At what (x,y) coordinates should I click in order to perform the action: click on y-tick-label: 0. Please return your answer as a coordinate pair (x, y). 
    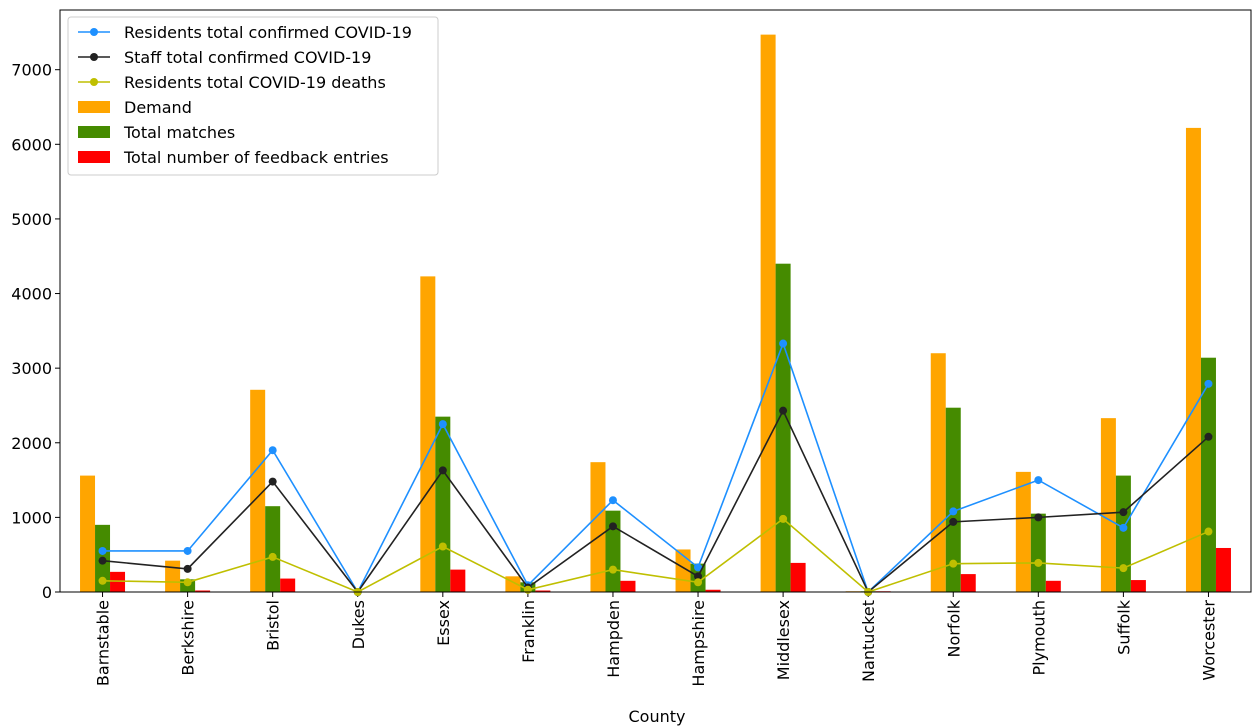
    Looking at the image, I should click on (47, 592).